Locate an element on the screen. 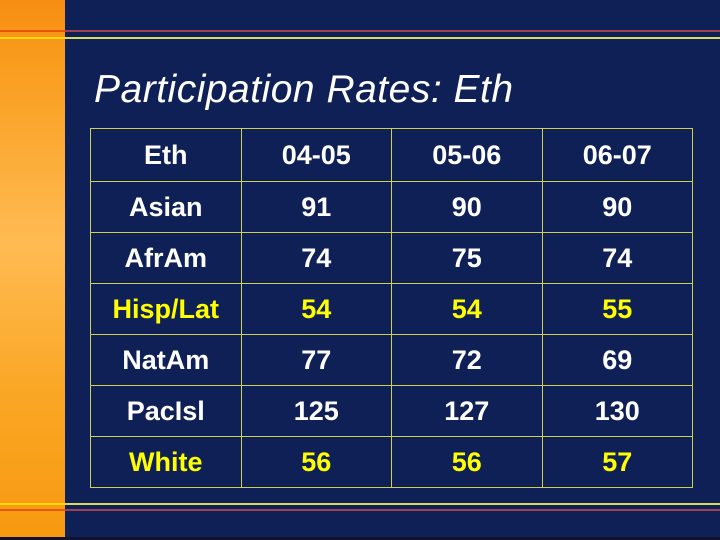 The height and width of the screenshot is (540, 720). bottom-accent-line-yellow-band-segment is located at coordinates (32, 504).